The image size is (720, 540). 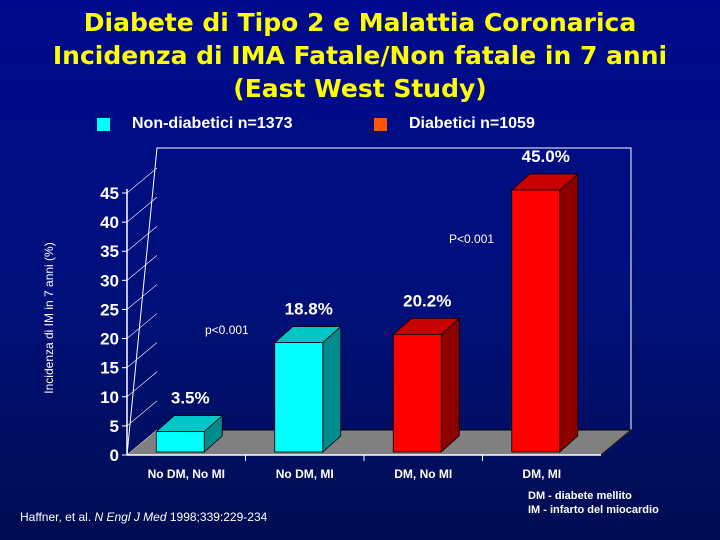 I want to click on legend-label-diabetic: Diabetici n=1059, so click(x=472, y=123).